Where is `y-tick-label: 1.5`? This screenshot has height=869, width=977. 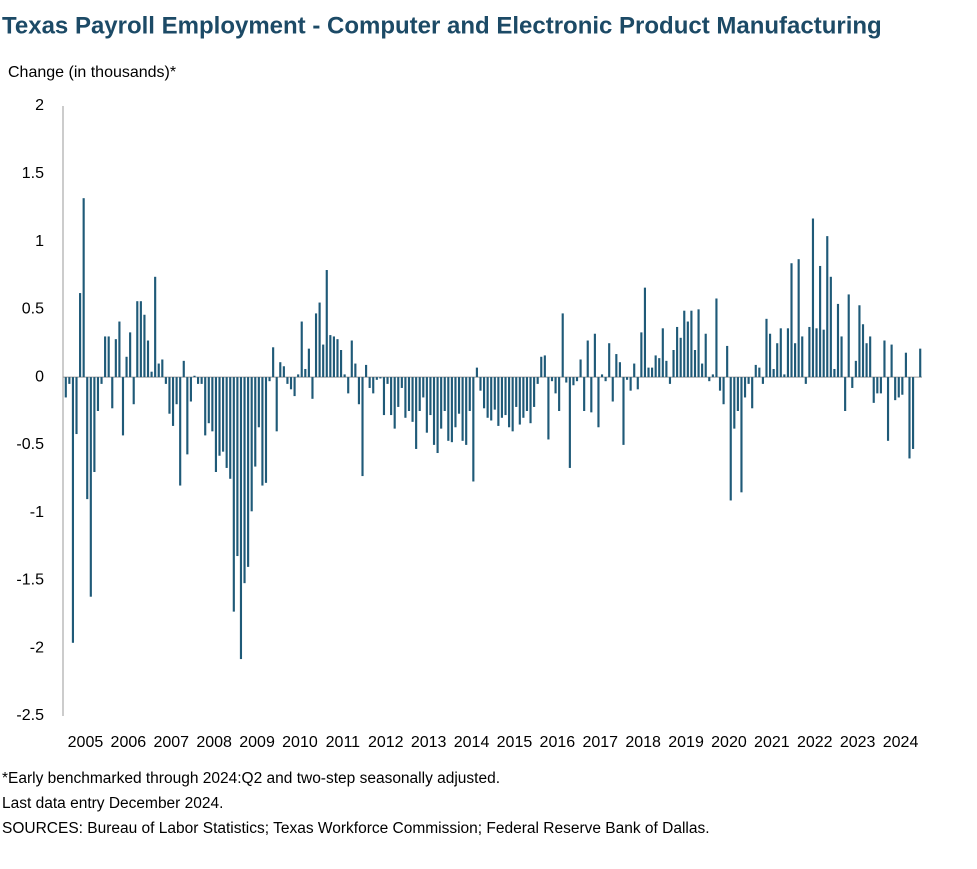 y-tick-label: 1.5 is located at coordinates (33, 173).